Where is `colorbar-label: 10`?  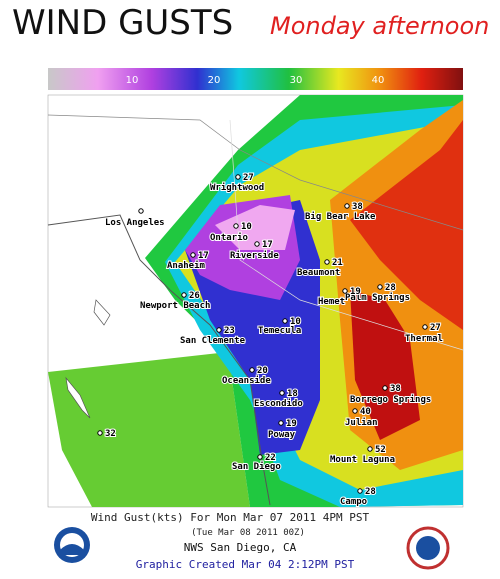 colorbar-label: 10 is located at coordinates (132, 80).